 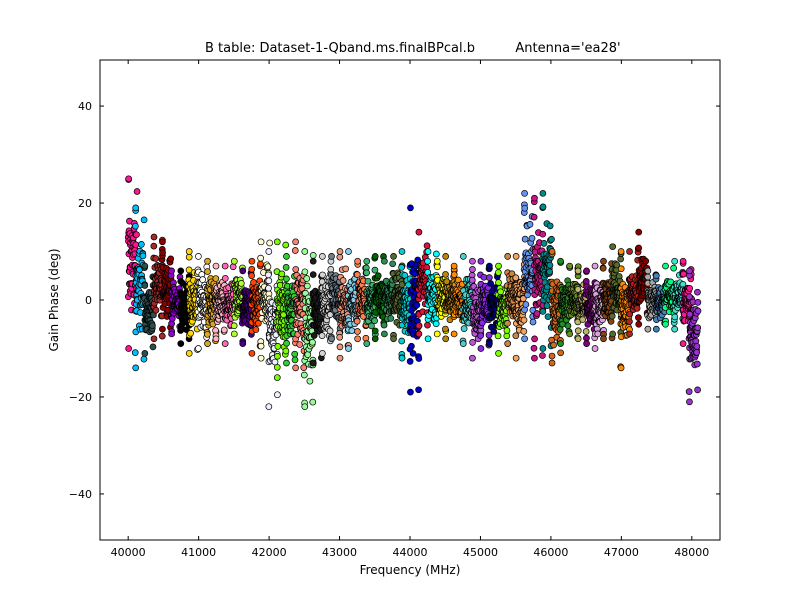 What do you see at coordinates (480, 552) in the screenshot?
I see `x-tick-label: 45000` at bounding box center [480, 552].